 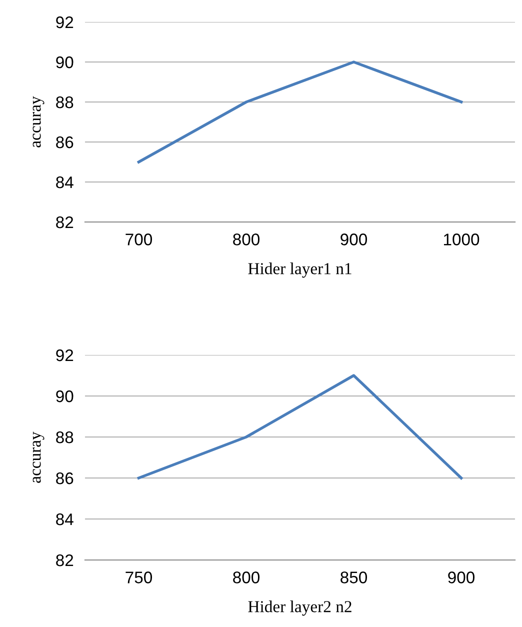 What do you see at coordinates (462, 240) in the screenshot?
I see `x-tick-label: 1000` at bounding box center [462, 240].